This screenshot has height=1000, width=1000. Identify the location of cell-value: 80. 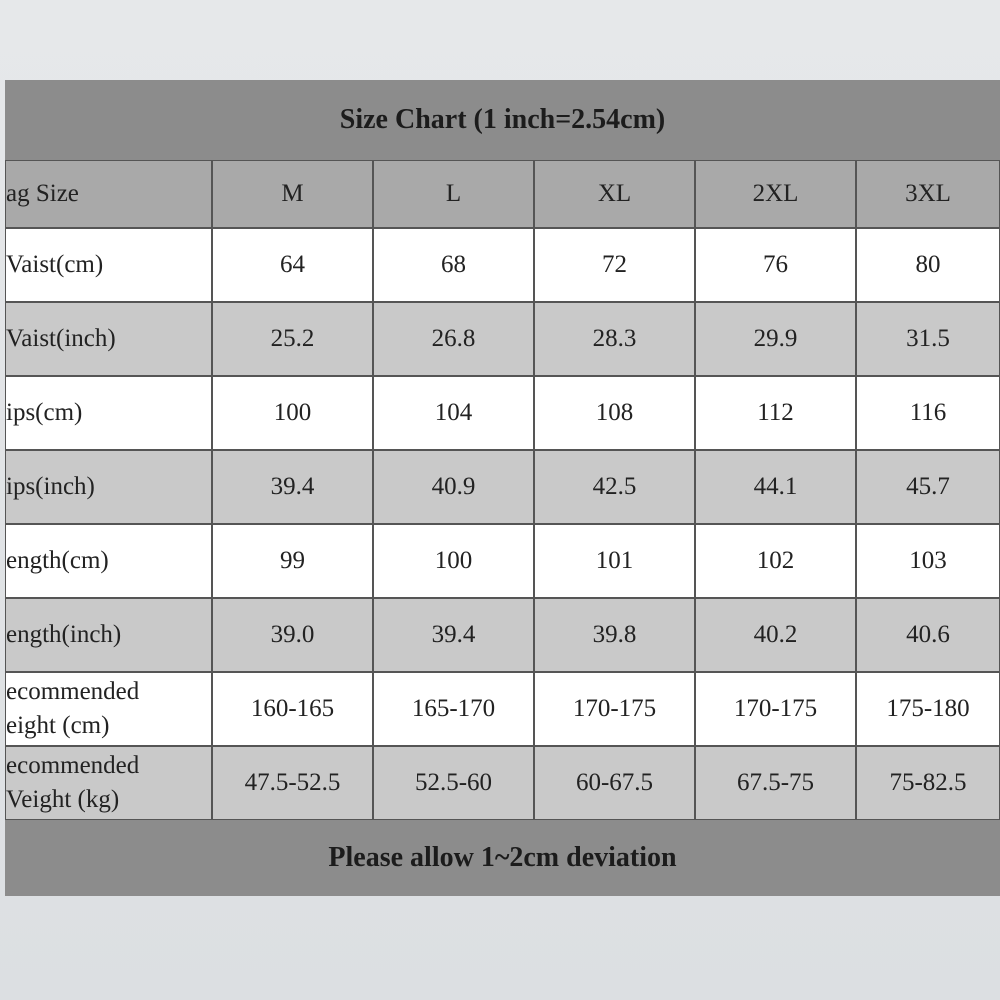
(928, 264).